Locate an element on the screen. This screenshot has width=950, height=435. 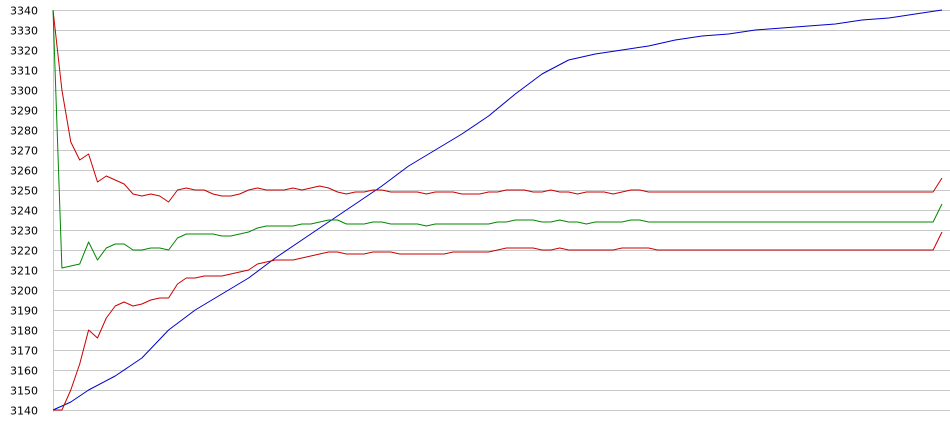
y-tick-label: 3170 is located at coordinates (24, 351).